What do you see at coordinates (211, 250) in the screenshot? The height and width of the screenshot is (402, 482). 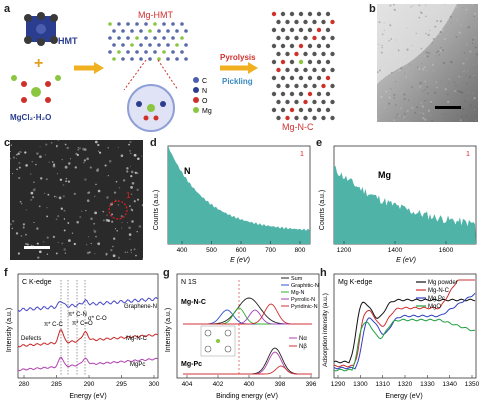 I see `tick-label: 500` at bounding box center [211, 250].